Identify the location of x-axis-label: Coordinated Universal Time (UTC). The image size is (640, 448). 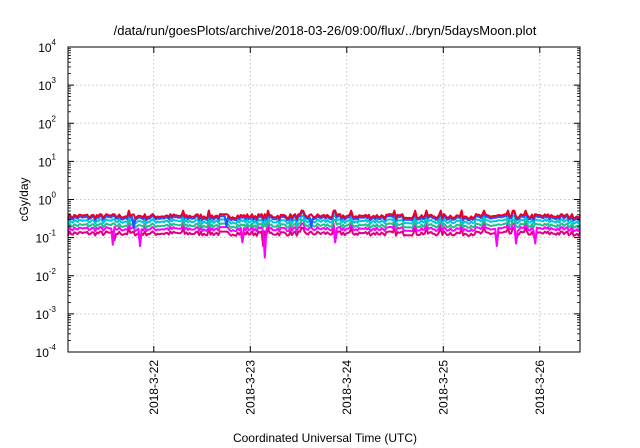
(325, 438).